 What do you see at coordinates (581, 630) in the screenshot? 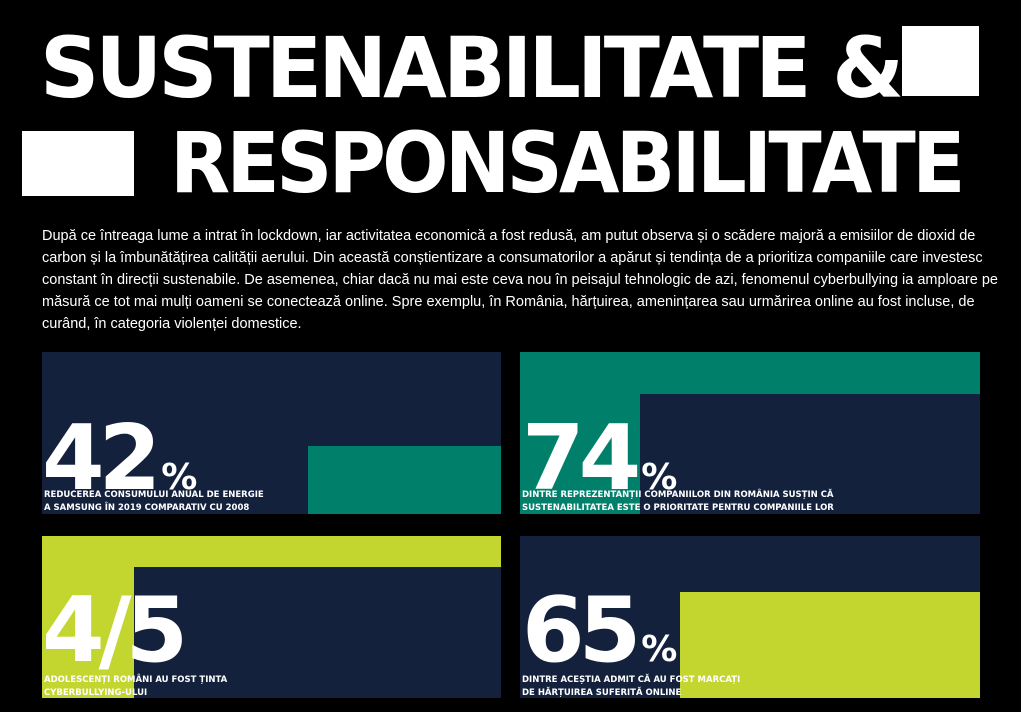
I see `stat-number: 65` at bounding box center [581, 630].